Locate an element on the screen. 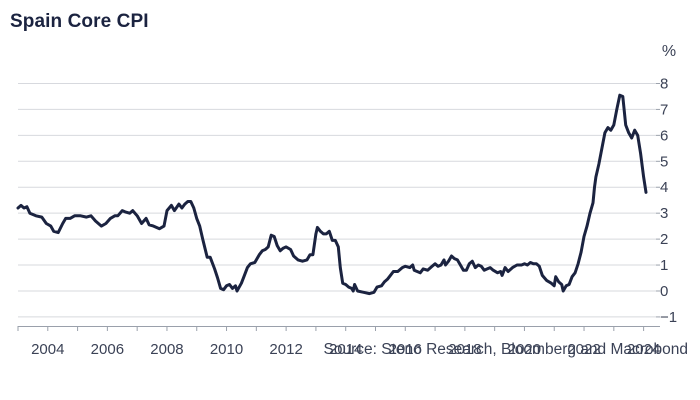  y-unit-label: % is located at coordinates (669, 51).